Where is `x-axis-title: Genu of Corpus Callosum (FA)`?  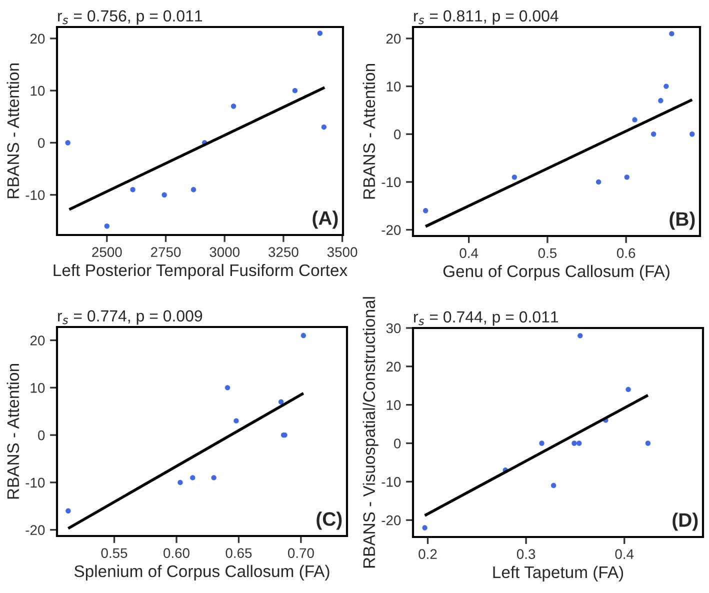 x-axis-title: Genu of Corpus Callosum (FA) is located at coordinates (556, 272).